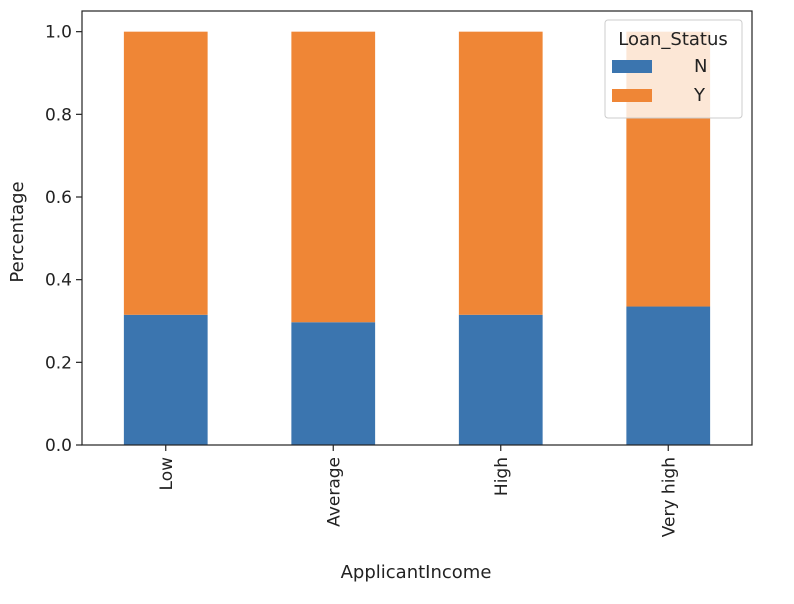  Describe the element at coordinates (673, 39) in the screenshot. I see `legend-title: Loan_Status` at that location.